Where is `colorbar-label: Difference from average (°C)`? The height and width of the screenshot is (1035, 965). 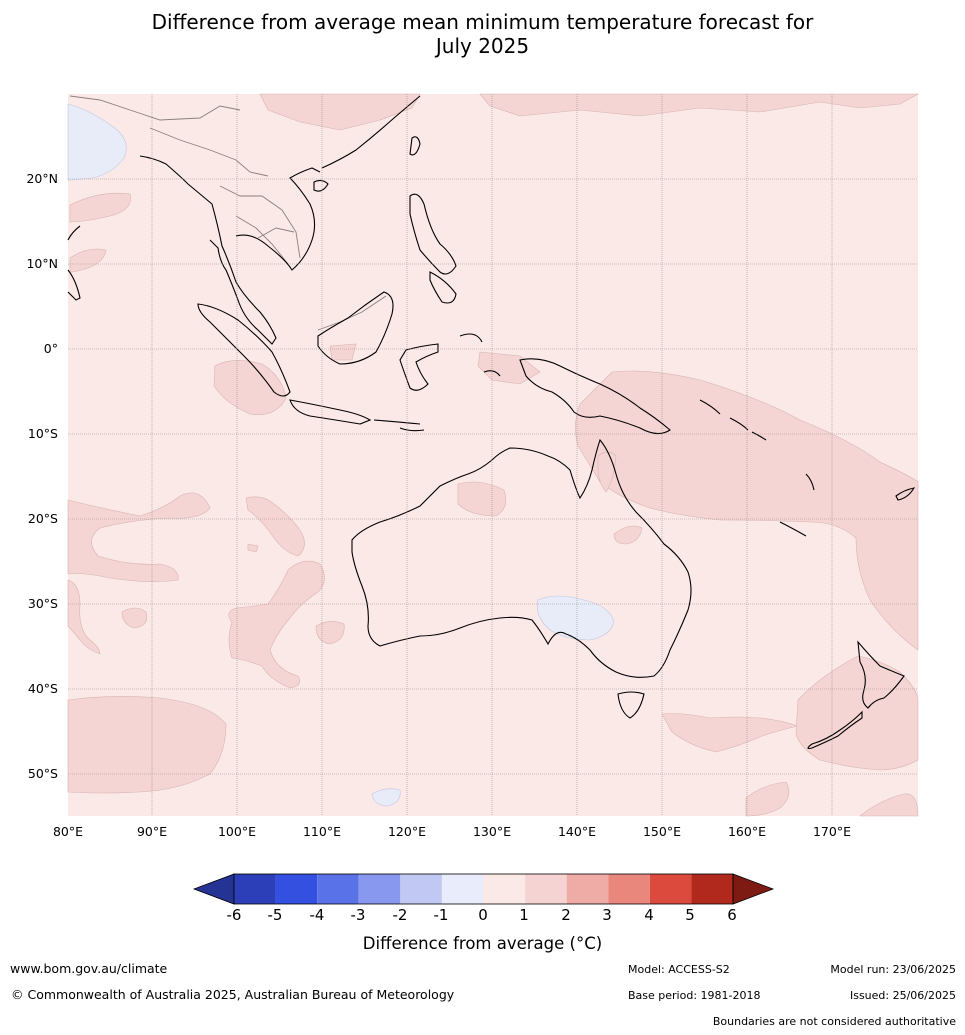
colorbar-label: Difference from average (°C) is located at coordinates (482, 943).